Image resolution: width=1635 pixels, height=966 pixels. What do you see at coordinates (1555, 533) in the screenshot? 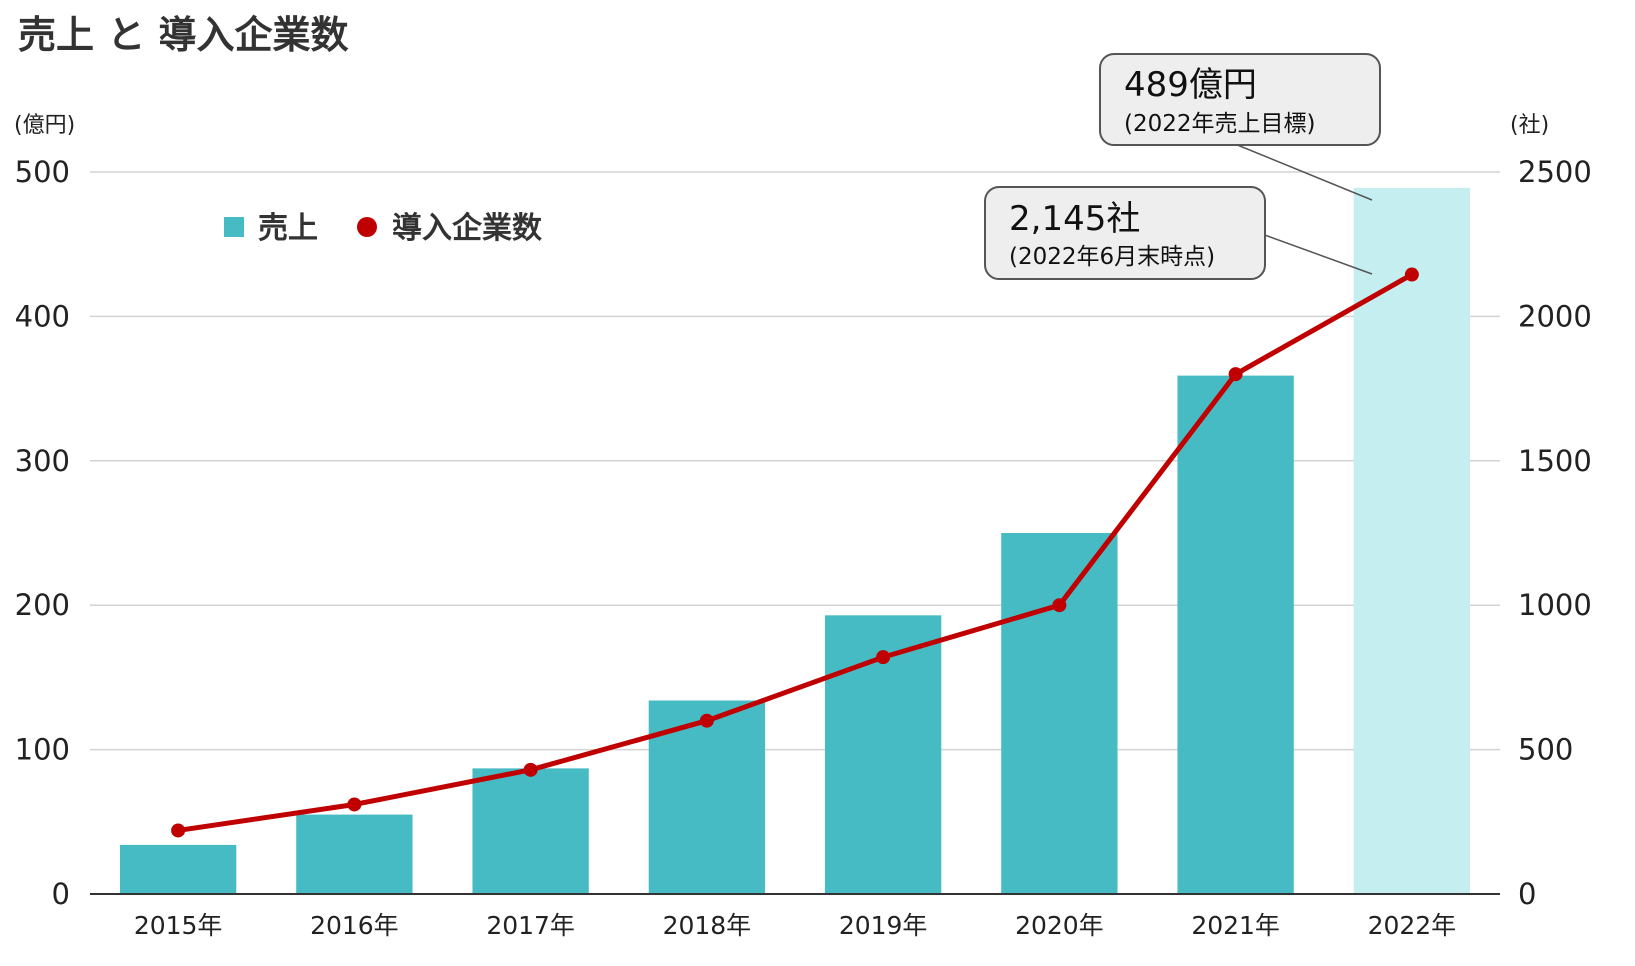
I see `right-axis-ticks: 0 500 1000 1500 2000 2500` at bounding box center [1555, 533].